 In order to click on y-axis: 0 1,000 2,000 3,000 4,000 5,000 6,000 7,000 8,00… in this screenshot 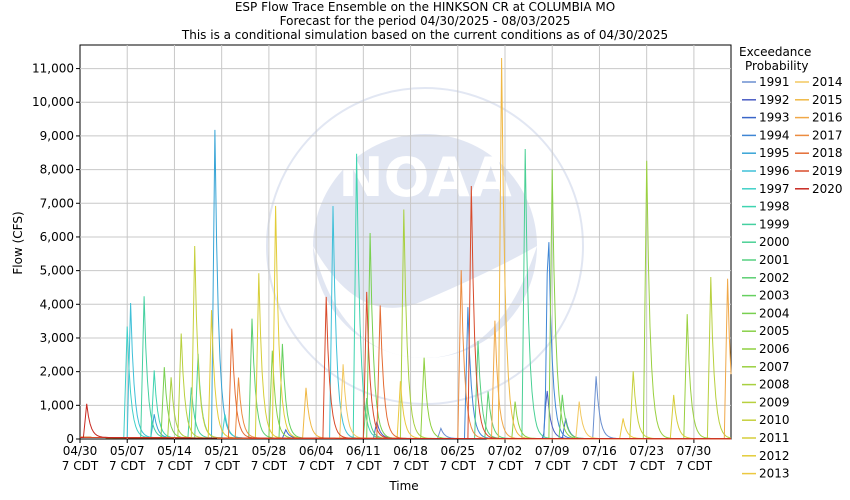, I will do `click(56, 254)`.